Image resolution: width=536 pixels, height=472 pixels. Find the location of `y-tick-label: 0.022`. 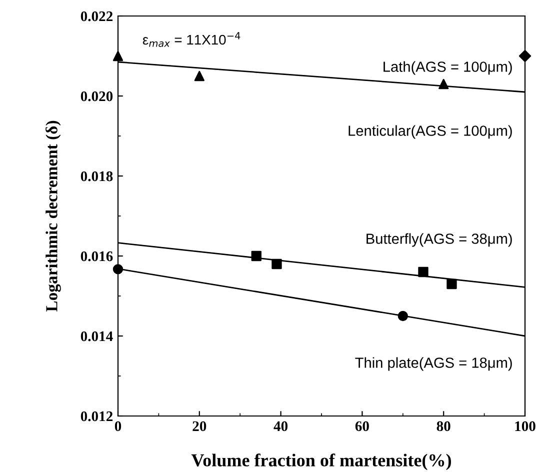

y-tick-label: 0.022 is located at coordinates (96, 16).